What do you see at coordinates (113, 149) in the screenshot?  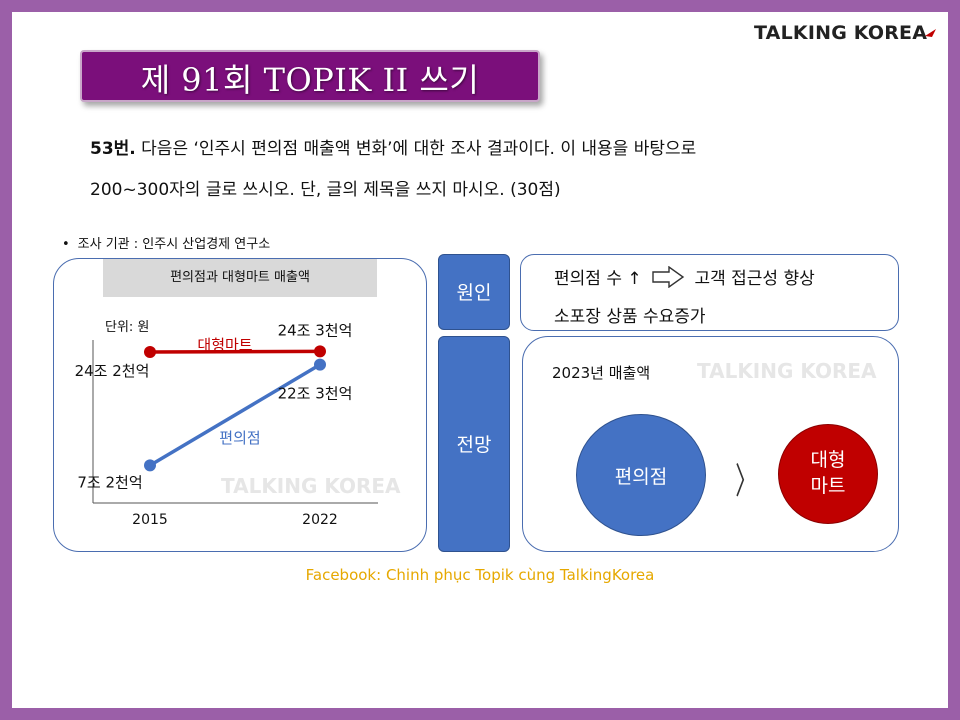 I see `question-number: 53번.` at bounding box center [113, 149].